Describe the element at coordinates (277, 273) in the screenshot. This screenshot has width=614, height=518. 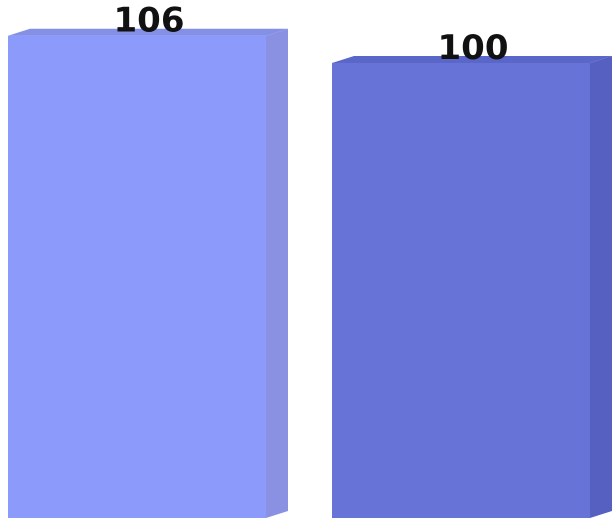
I see `bar-1-side` at that location.